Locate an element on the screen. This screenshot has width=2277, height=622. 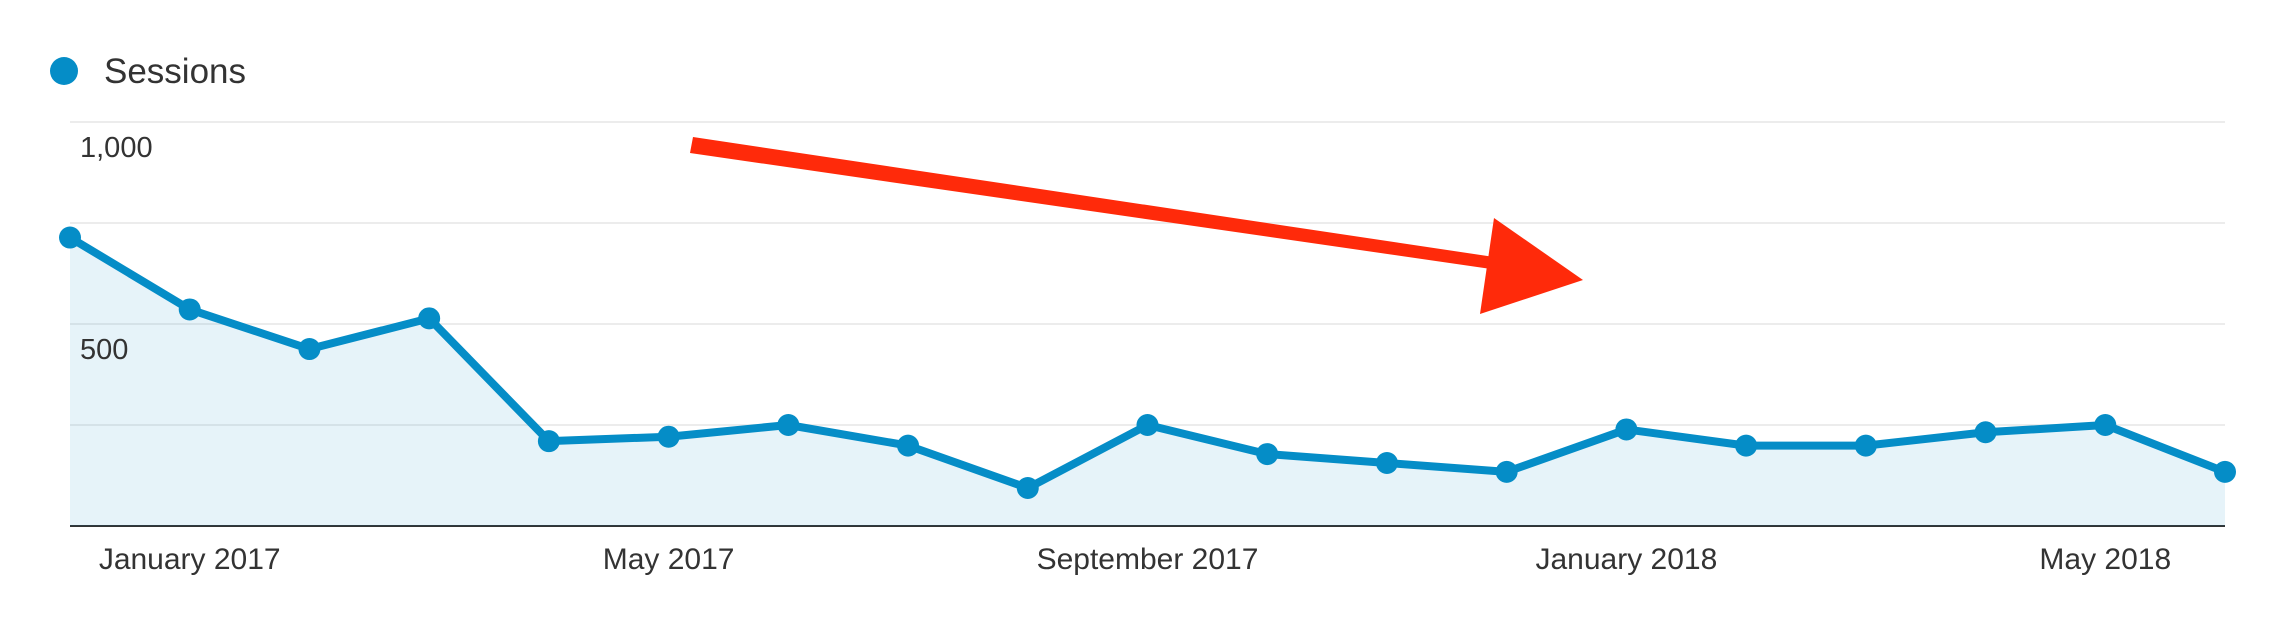
x-tick-label: September 2017 is located at coordinates (1148, 559).